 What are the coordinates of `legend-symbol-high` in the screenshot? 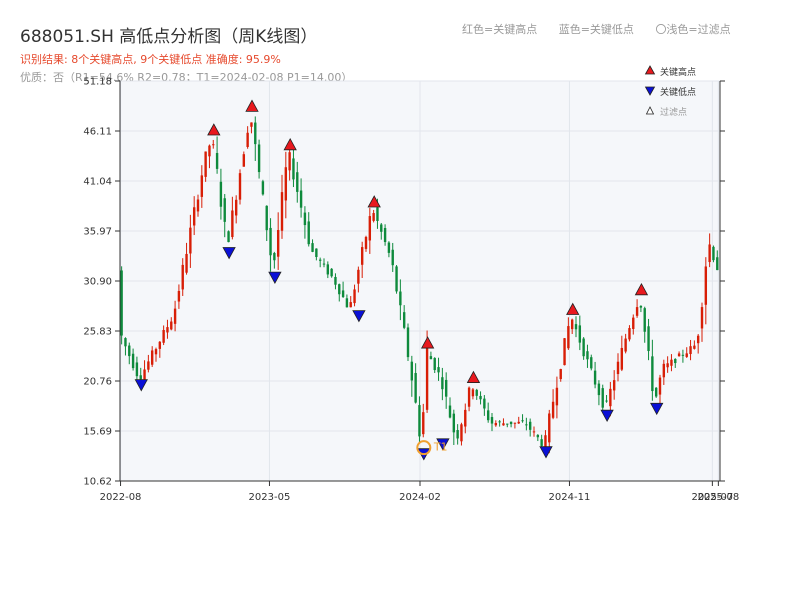 It's located at (650, 70).